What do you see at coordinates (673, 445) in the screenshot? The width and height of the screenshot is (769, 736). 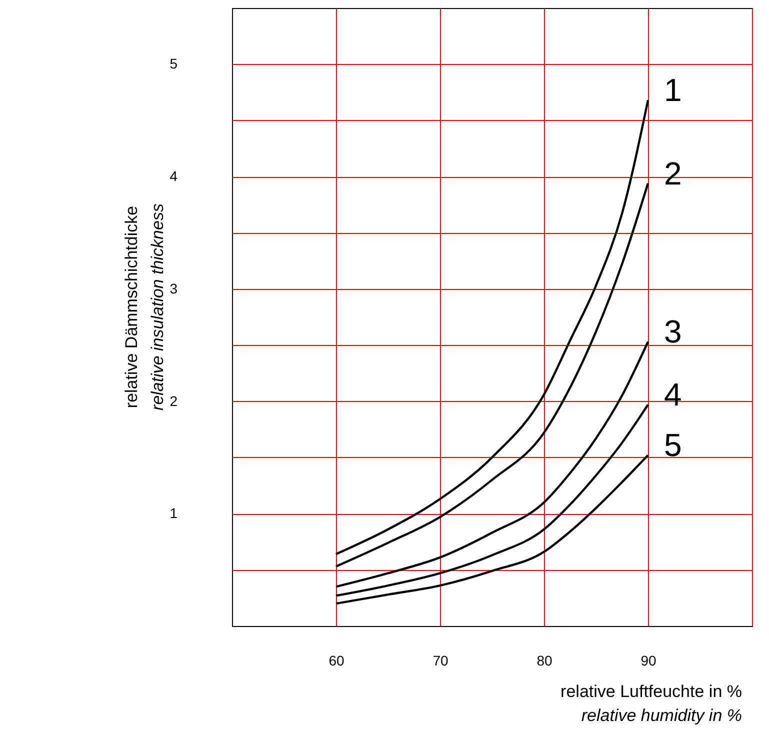 I see `series-label: 5` at bounding box center [673, 445].